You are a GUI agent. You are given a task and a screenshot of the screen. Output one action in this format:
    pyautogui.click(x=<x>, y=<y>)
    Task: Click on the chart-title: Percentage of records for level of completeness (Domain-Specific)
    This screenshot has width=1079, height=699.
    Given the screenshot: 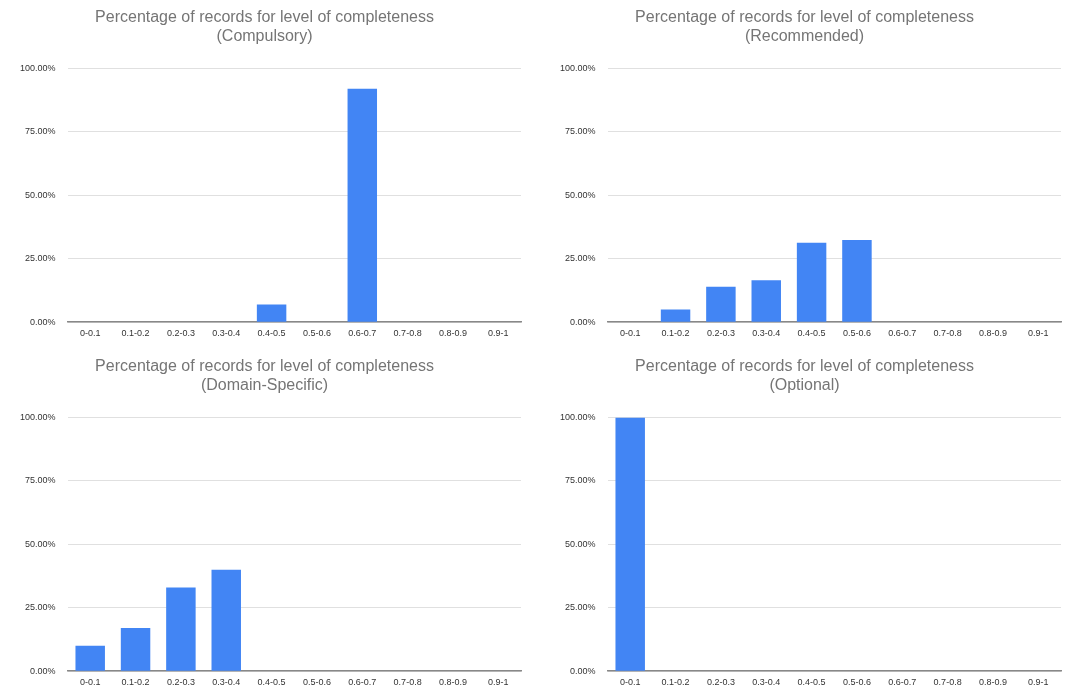 What is the action you would take?
    pyautogui.click(x=264, y=375)
    